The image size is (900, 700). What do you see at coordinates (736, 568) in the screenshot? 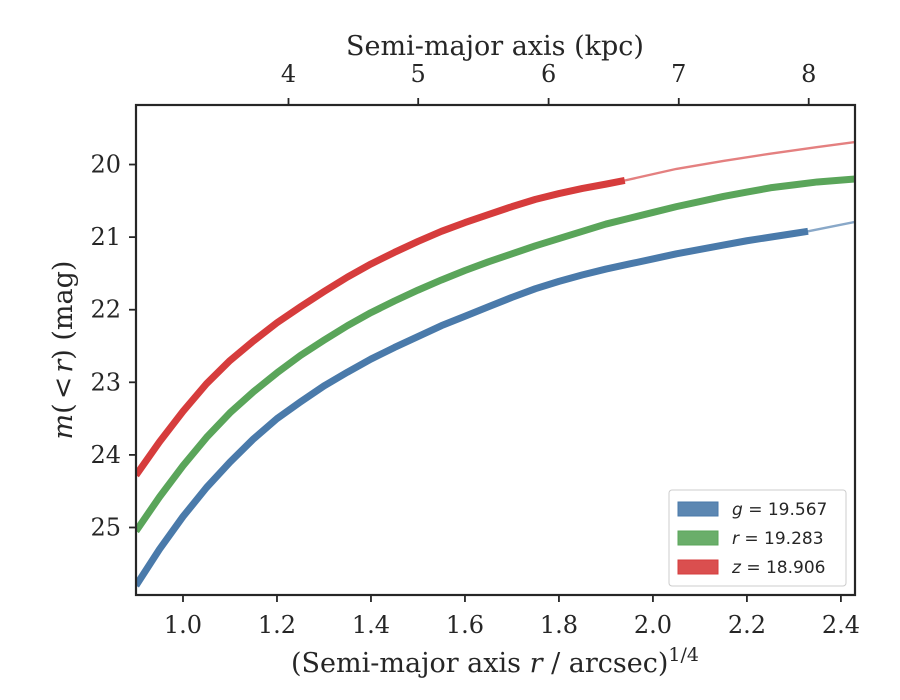
I see `legend-label-var: z` at bounding box center [736, 568].